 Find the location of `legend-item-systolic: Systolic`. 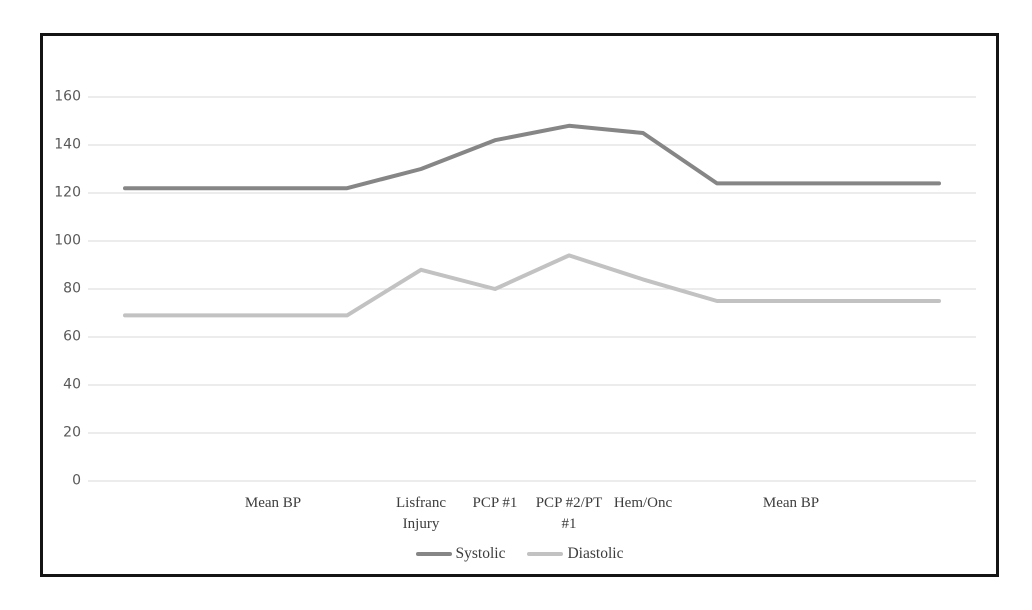

legend-item-systolic: Systolic is located at coordinates (460, 554).